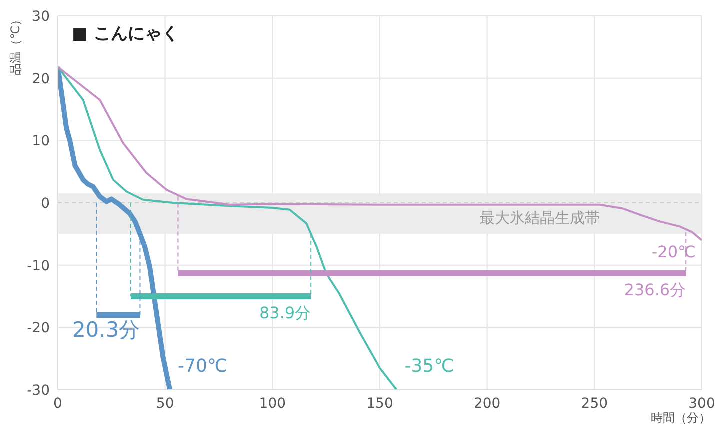  I want to click on y-tick-label: 30, so click(41, 16).